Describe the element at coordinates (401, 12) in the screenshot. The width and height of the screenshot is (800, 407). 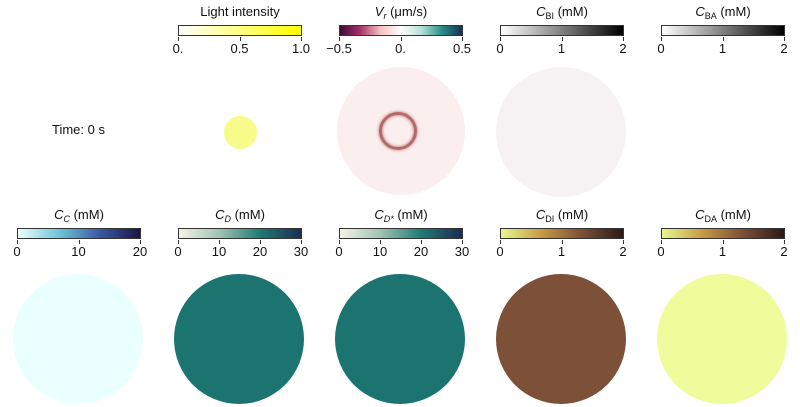
I see `colorbar-title-vr: Vr (μm/s)` at that location.